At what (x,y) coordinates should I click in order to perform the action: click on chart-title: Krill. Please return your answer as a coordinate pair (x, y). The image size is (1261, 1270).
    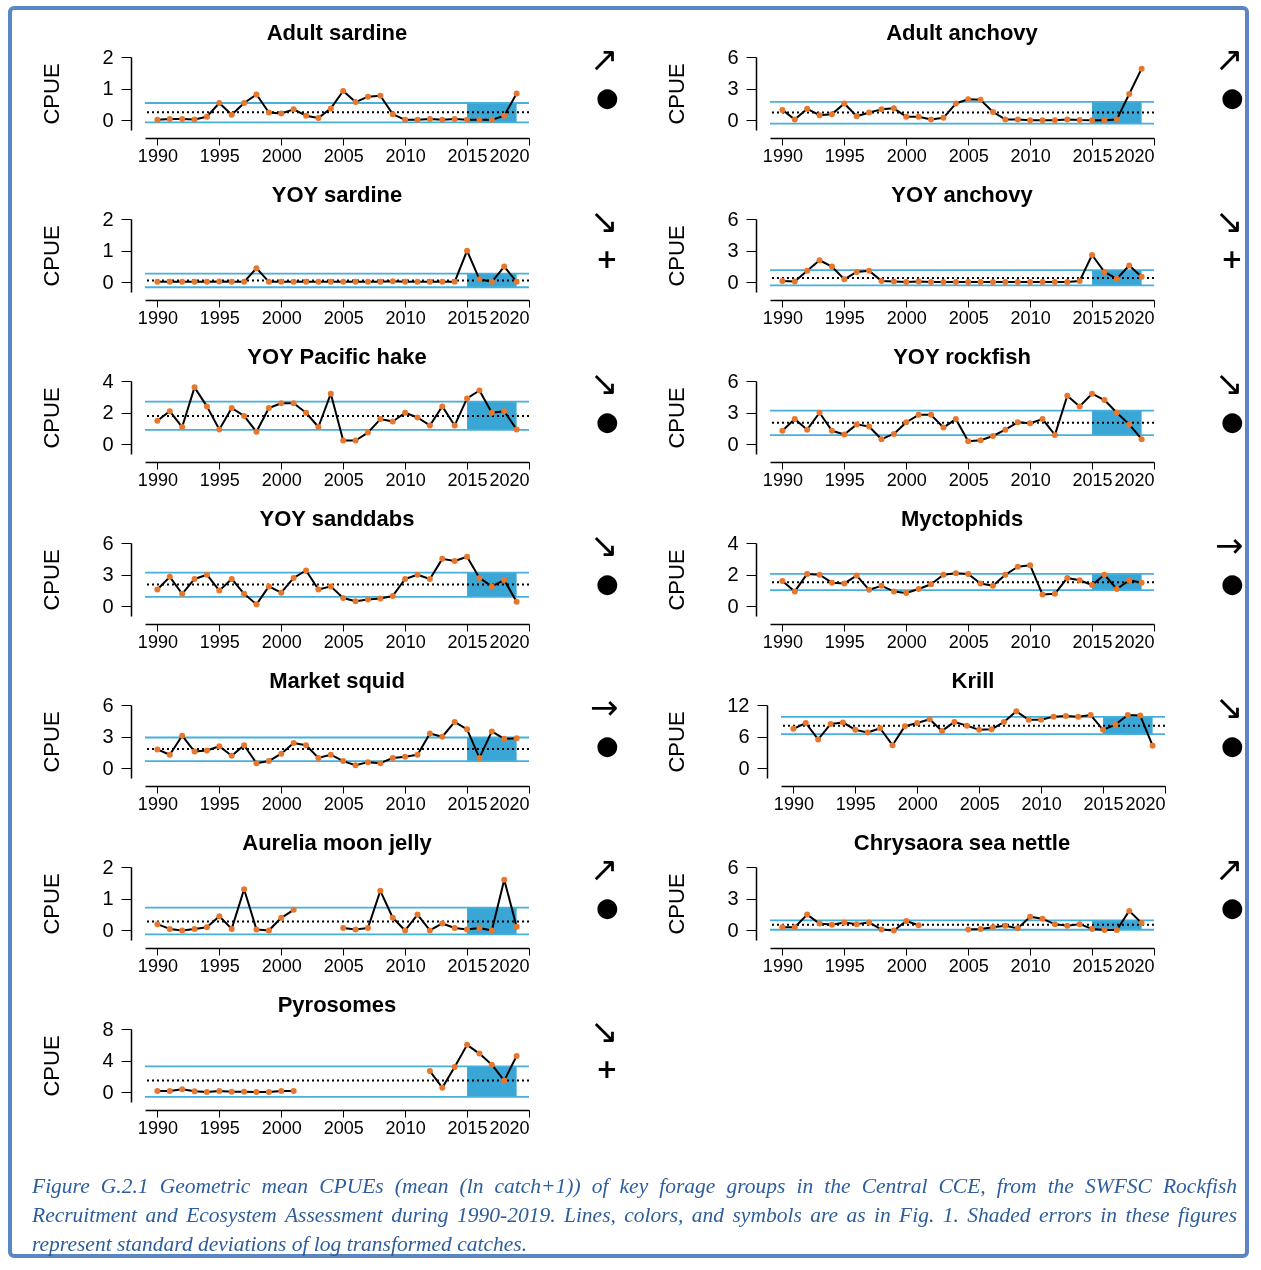
    Looking at the image, I should click on (973, 680).